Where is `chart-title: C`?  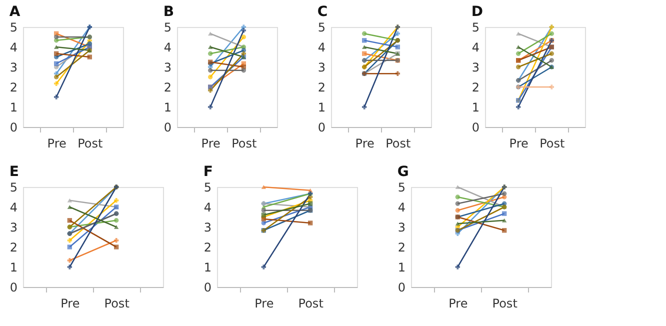
chart-title: C is located at coordinates (322, 12).